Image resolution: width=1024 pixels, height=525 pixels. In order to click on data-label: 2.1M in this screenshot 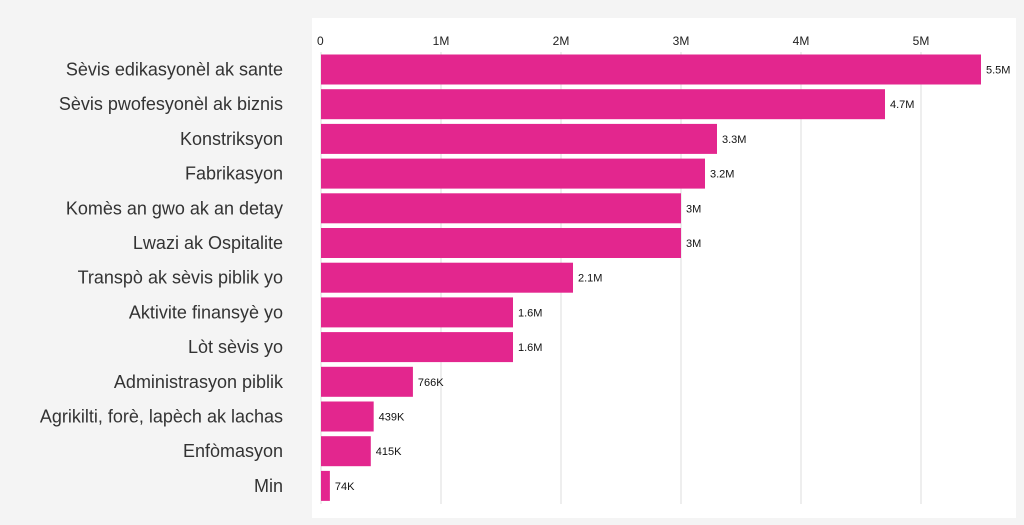, I will do `click(590, 279)`.